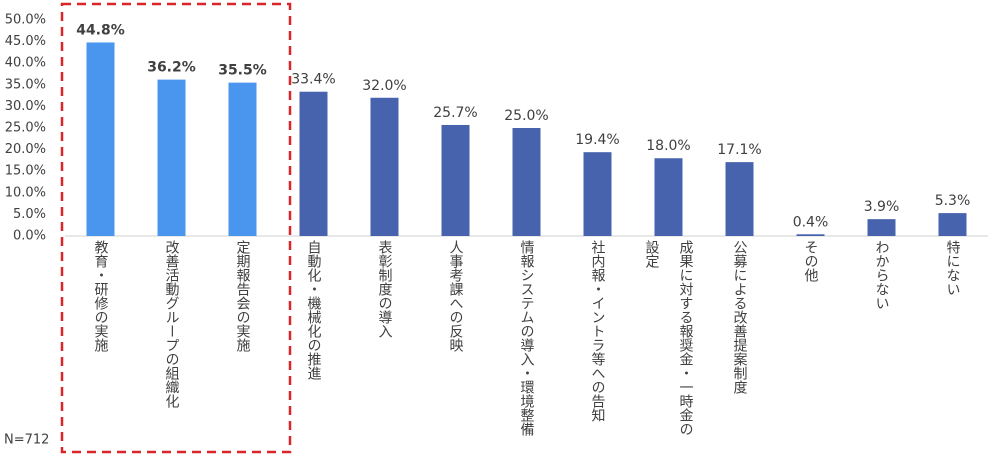 This screenshot has width=988, height=456. What do you see at coordinates (526, 338) in the screenshot?
I see `x-tick-label: 情報システムの導入・環境整備` at bounding box center [526, 338].